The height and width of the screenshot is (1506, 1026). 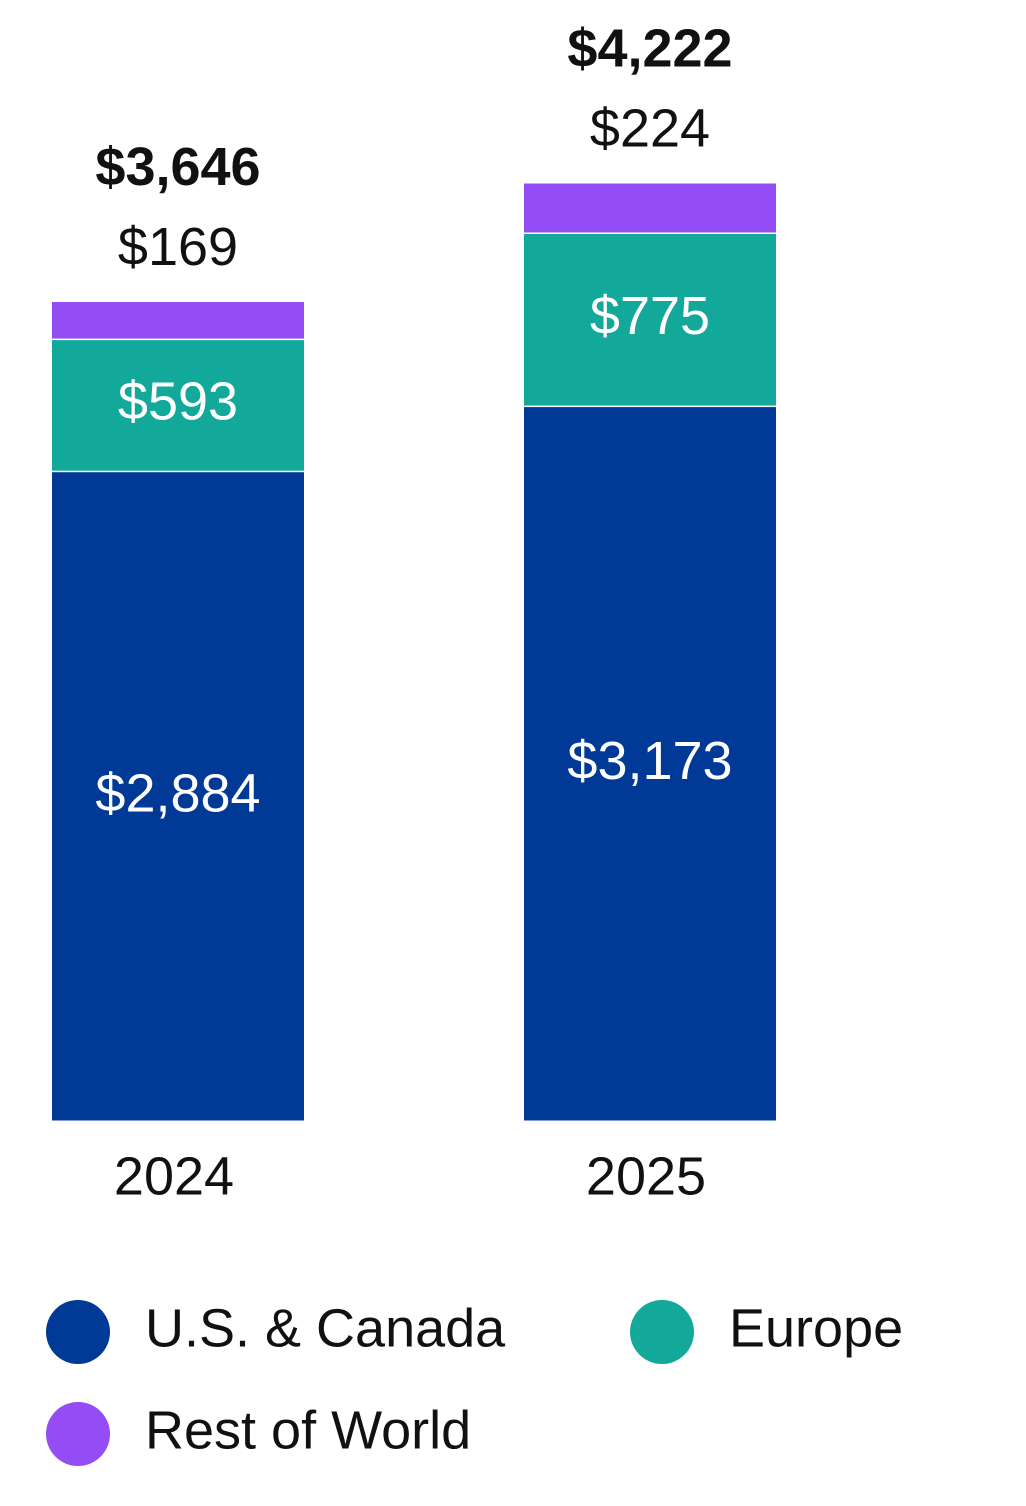 I want to click on value-label: $2,884, so click(x=177, y=793).